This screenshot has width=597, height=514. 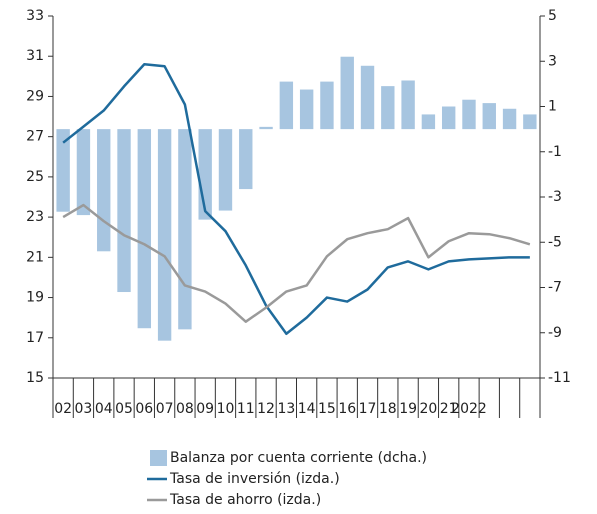 What do you see at coordinates (368, 409) in the screenshot?
I see `x-tick-label: 17` at bounding box center [368, 409].